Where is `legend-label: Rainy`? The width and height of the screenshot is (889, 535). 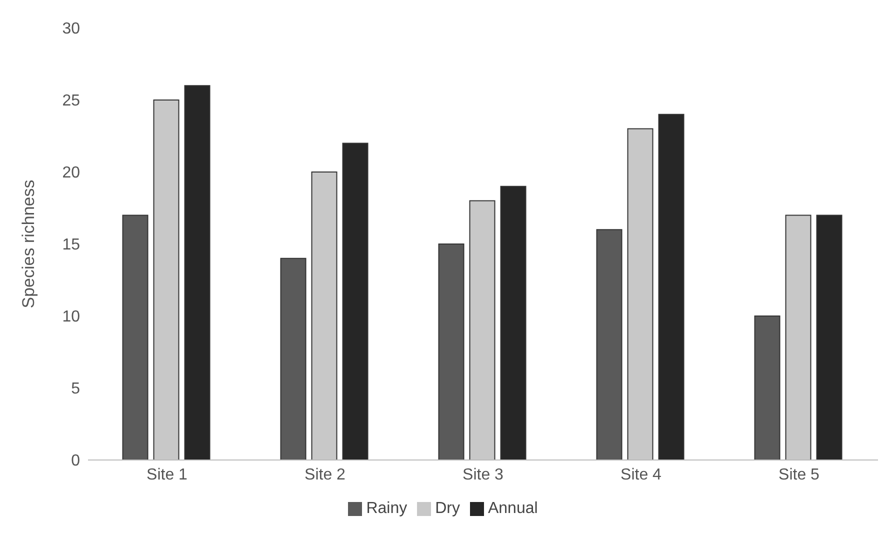
legend-label: Rainy is located at coordinates (387, 508).